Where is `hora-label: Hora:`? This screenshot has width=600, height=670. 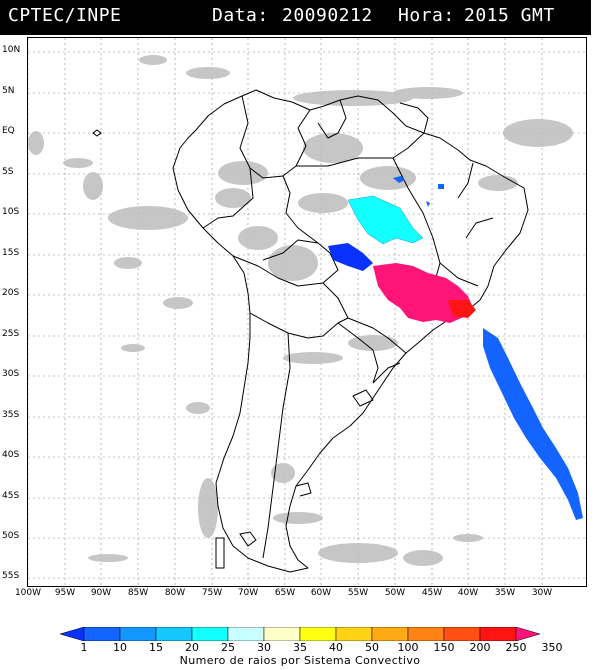
hora-label: Hora: is located at coordinates (426, 15).